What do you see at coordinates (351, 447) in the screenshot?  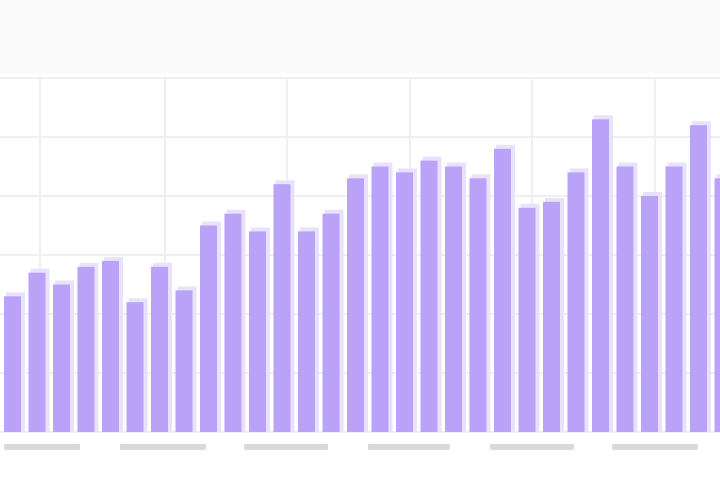 I see `illegible-x-labels` at bounding box center [351, 447].